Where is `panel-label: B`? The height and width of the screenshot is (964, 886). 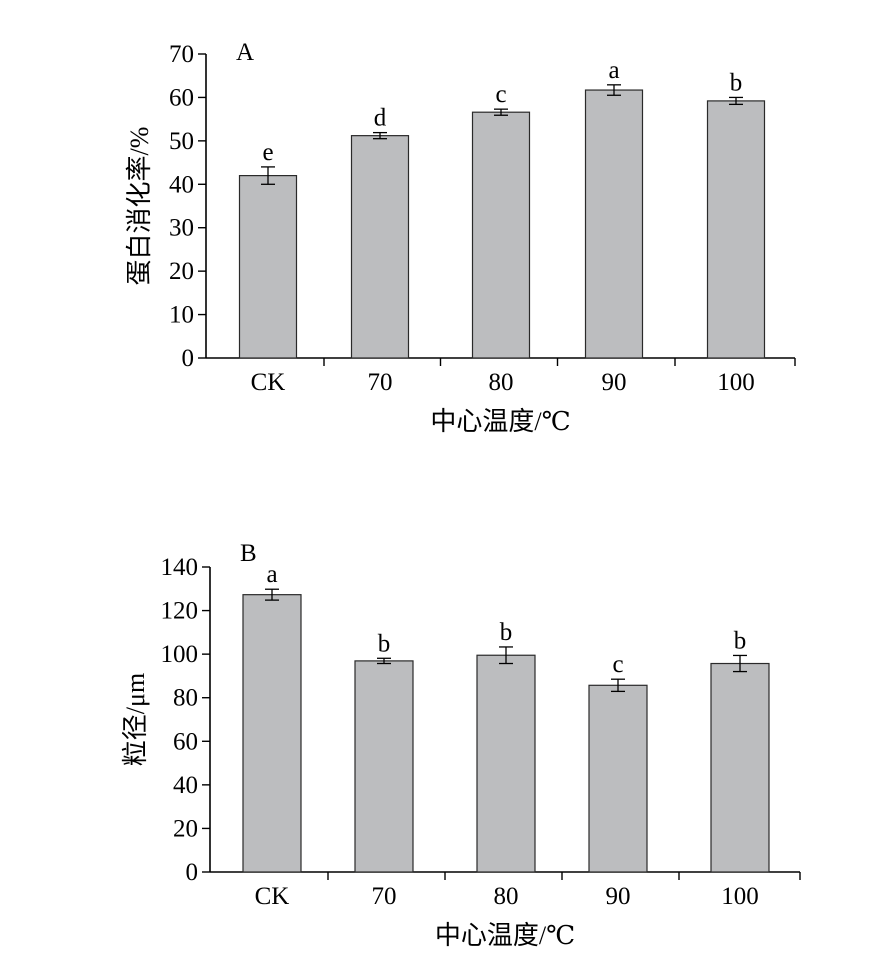 panel-label: B is located at coordinates (248, 553).